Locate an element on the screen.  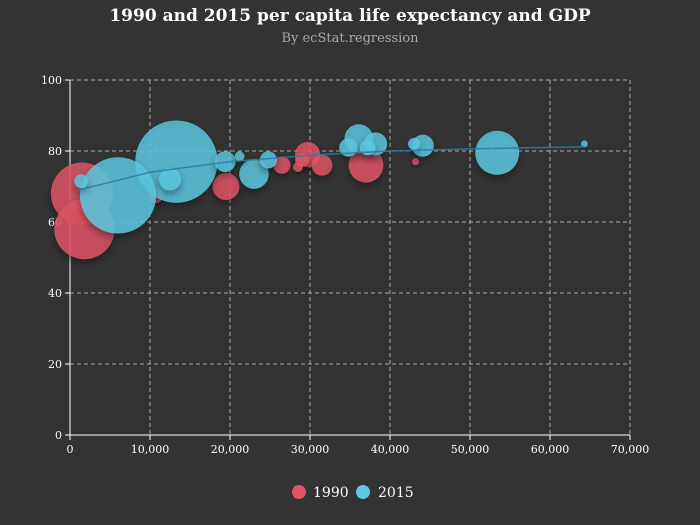
x-tick-label: 0 is located at coordinates (70, 449).